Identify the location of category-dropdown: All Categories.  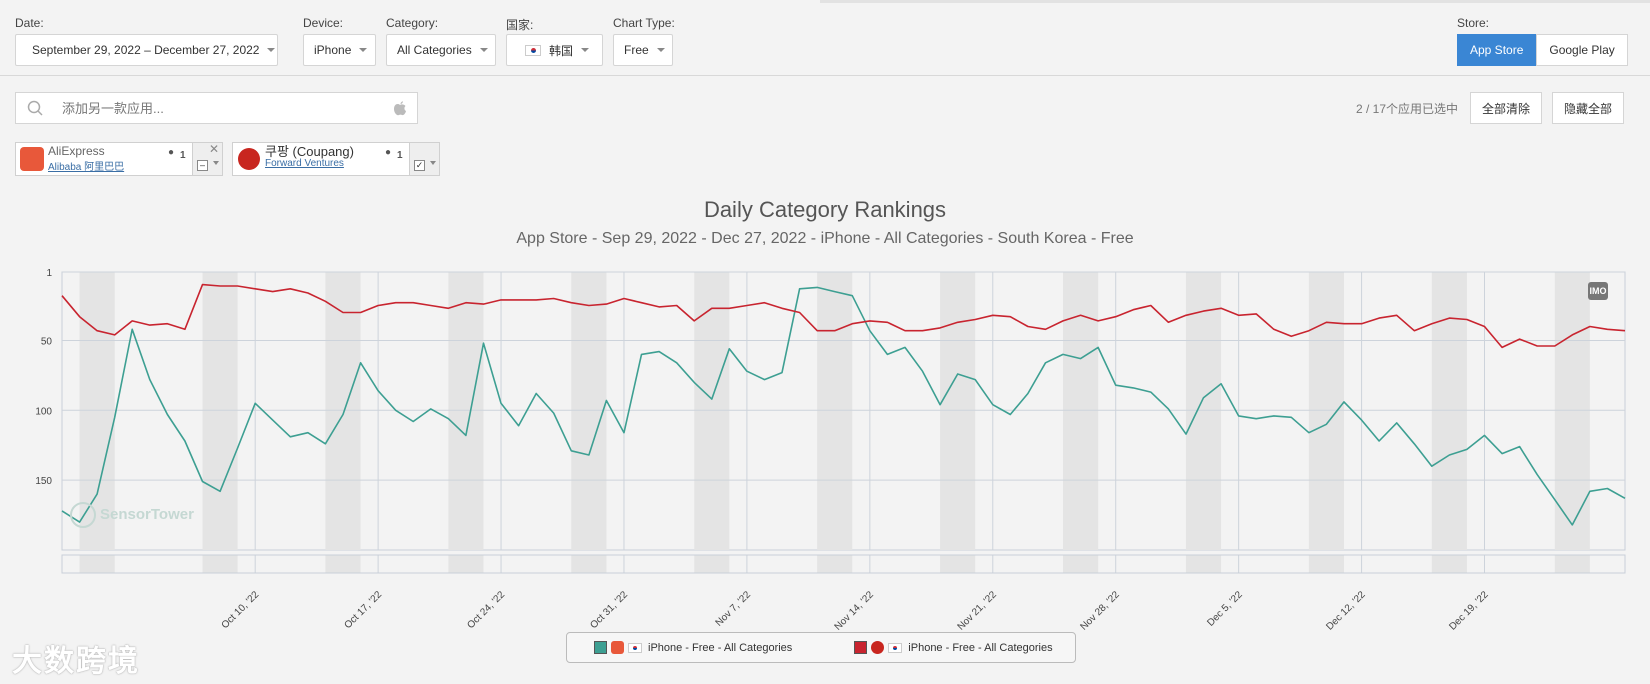
(441, 50).